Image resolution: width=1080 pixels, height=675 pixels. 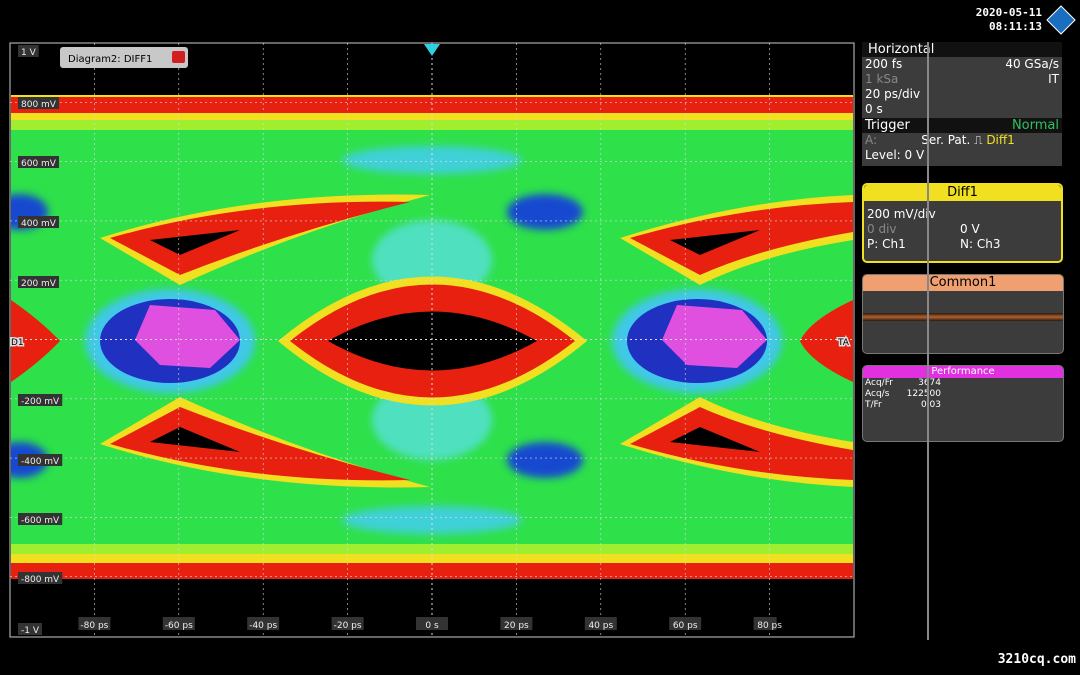 I want to click on trigger-mode: Normal, so click(x=1035, y=125).